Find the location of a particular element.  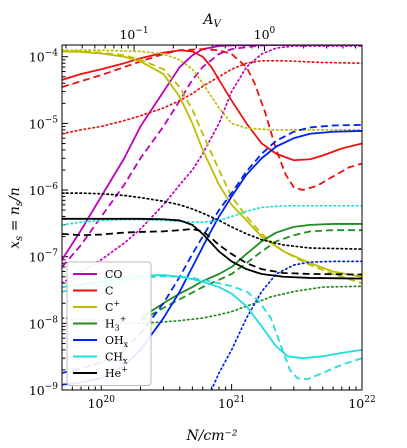

legend-label: CO is located at coordinates (113, 274).